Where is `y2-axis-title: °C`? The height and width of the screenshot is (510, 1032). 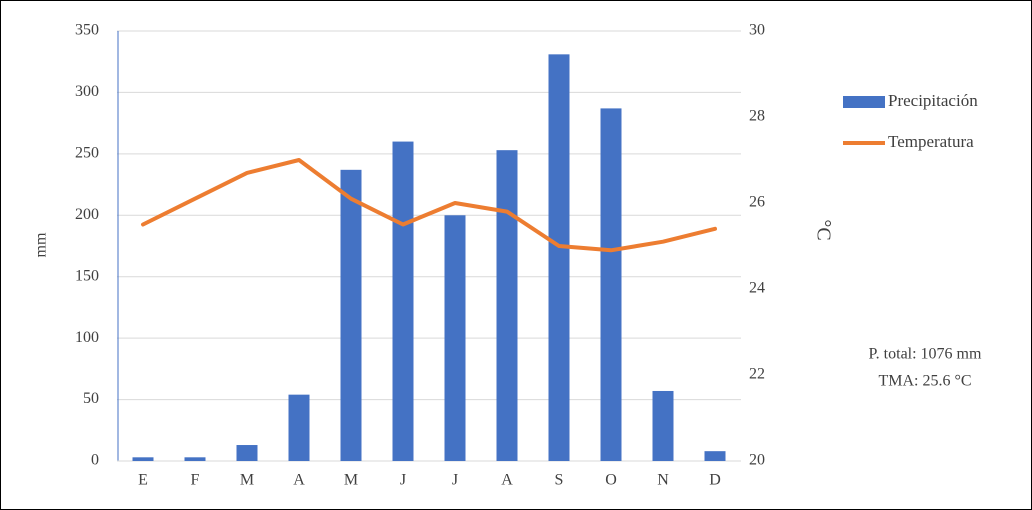 y2-axis-title: °C is located at coordinates (823, 229).